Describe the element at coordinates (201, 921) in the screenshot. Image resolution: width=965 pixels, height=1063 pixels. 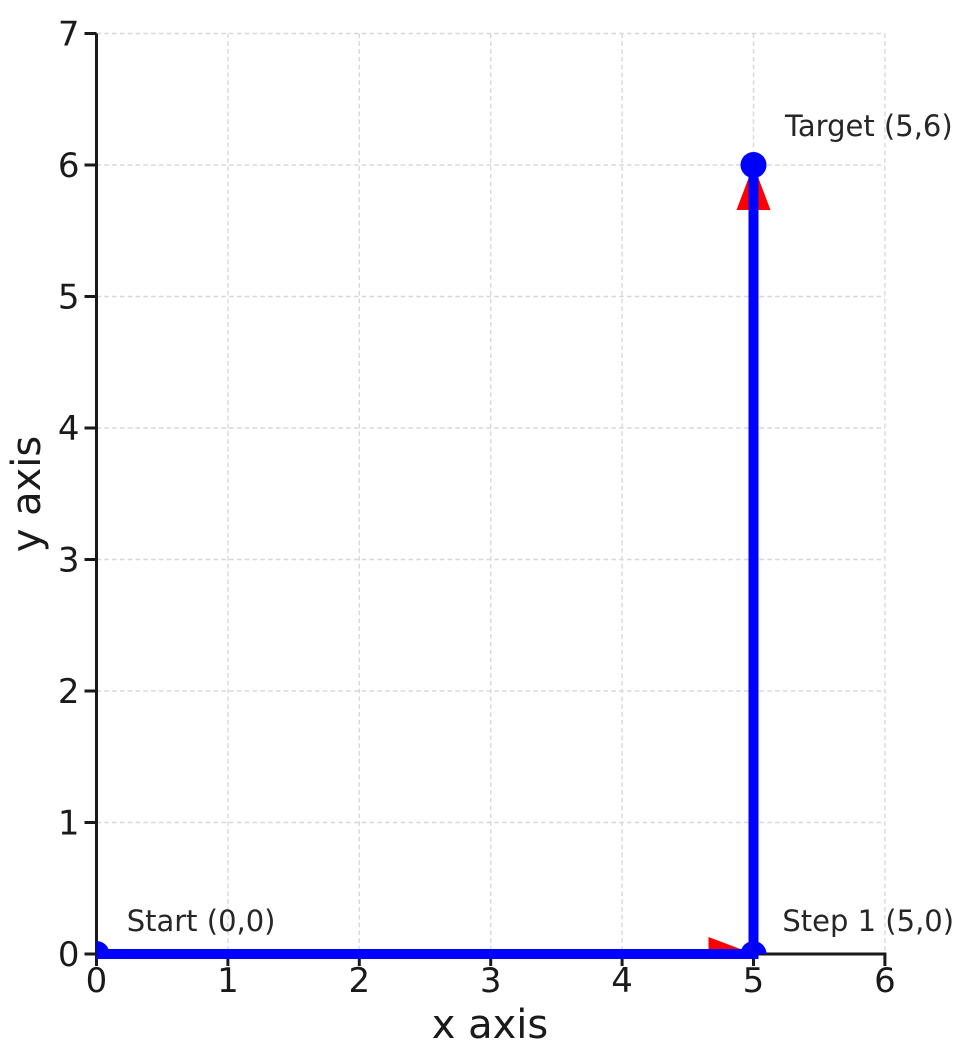
I see `annotation-text: Start (0,0)` at that location.